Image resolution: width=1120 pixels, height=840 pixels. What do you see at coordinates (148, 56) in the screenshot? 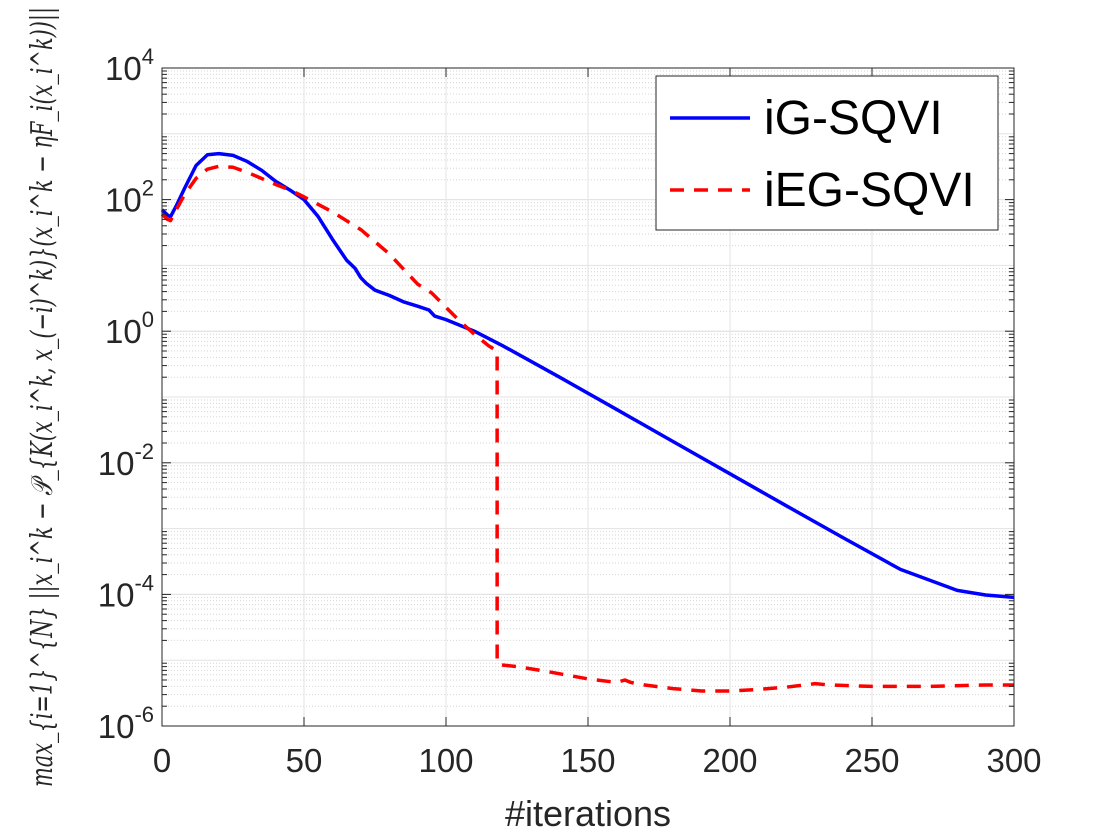
I see `y-tick-exponent: 4` at bounding box center [148, 56].